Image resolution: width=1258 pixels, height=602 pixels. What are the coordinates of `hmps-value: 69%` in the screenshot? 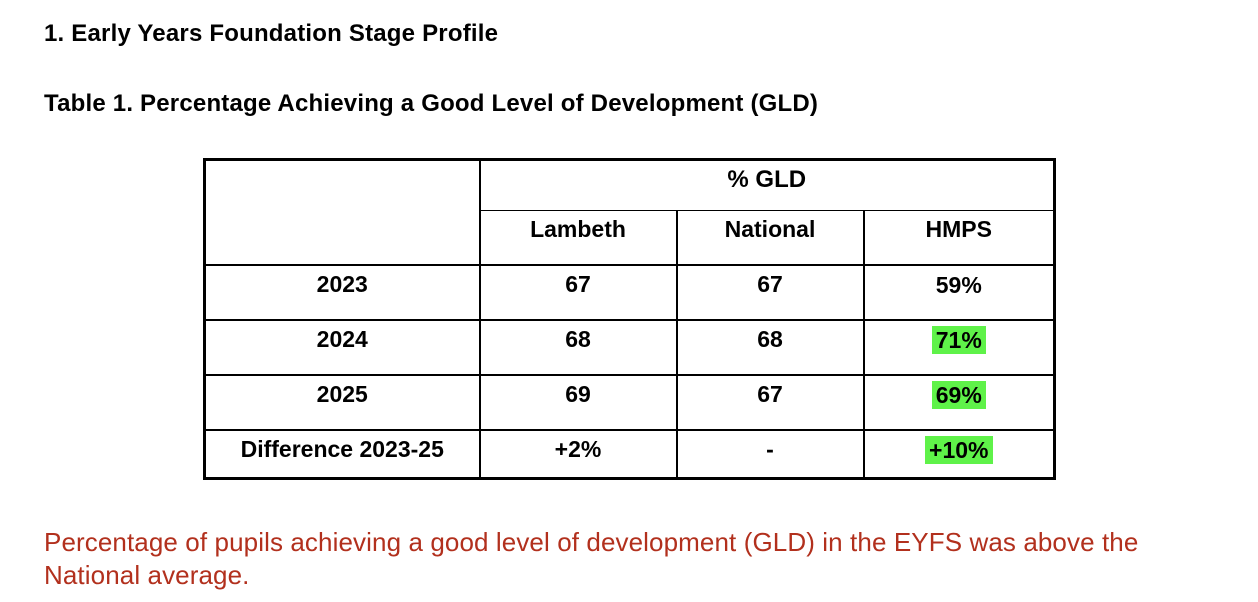 It's located at (958, 394).